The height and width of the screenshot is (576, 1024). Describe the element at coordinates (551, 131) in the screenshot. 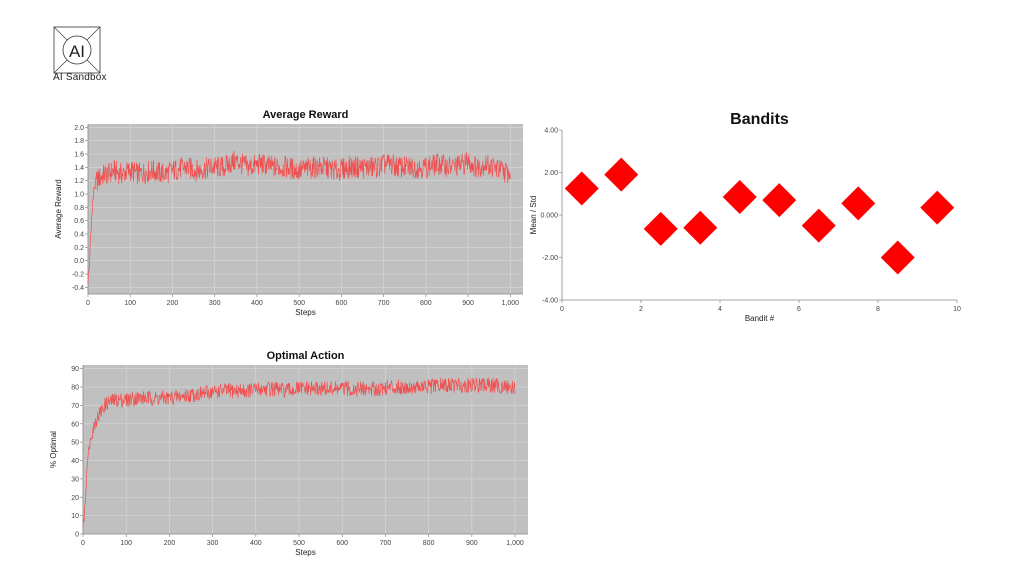

I see `y-tick-label: 4.00` at that location.